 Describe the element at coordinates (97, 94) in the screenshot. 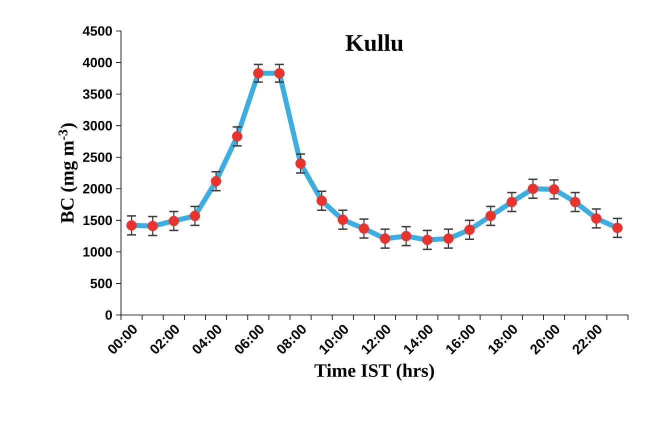

I see `y-tick-label: 3500` at that location.